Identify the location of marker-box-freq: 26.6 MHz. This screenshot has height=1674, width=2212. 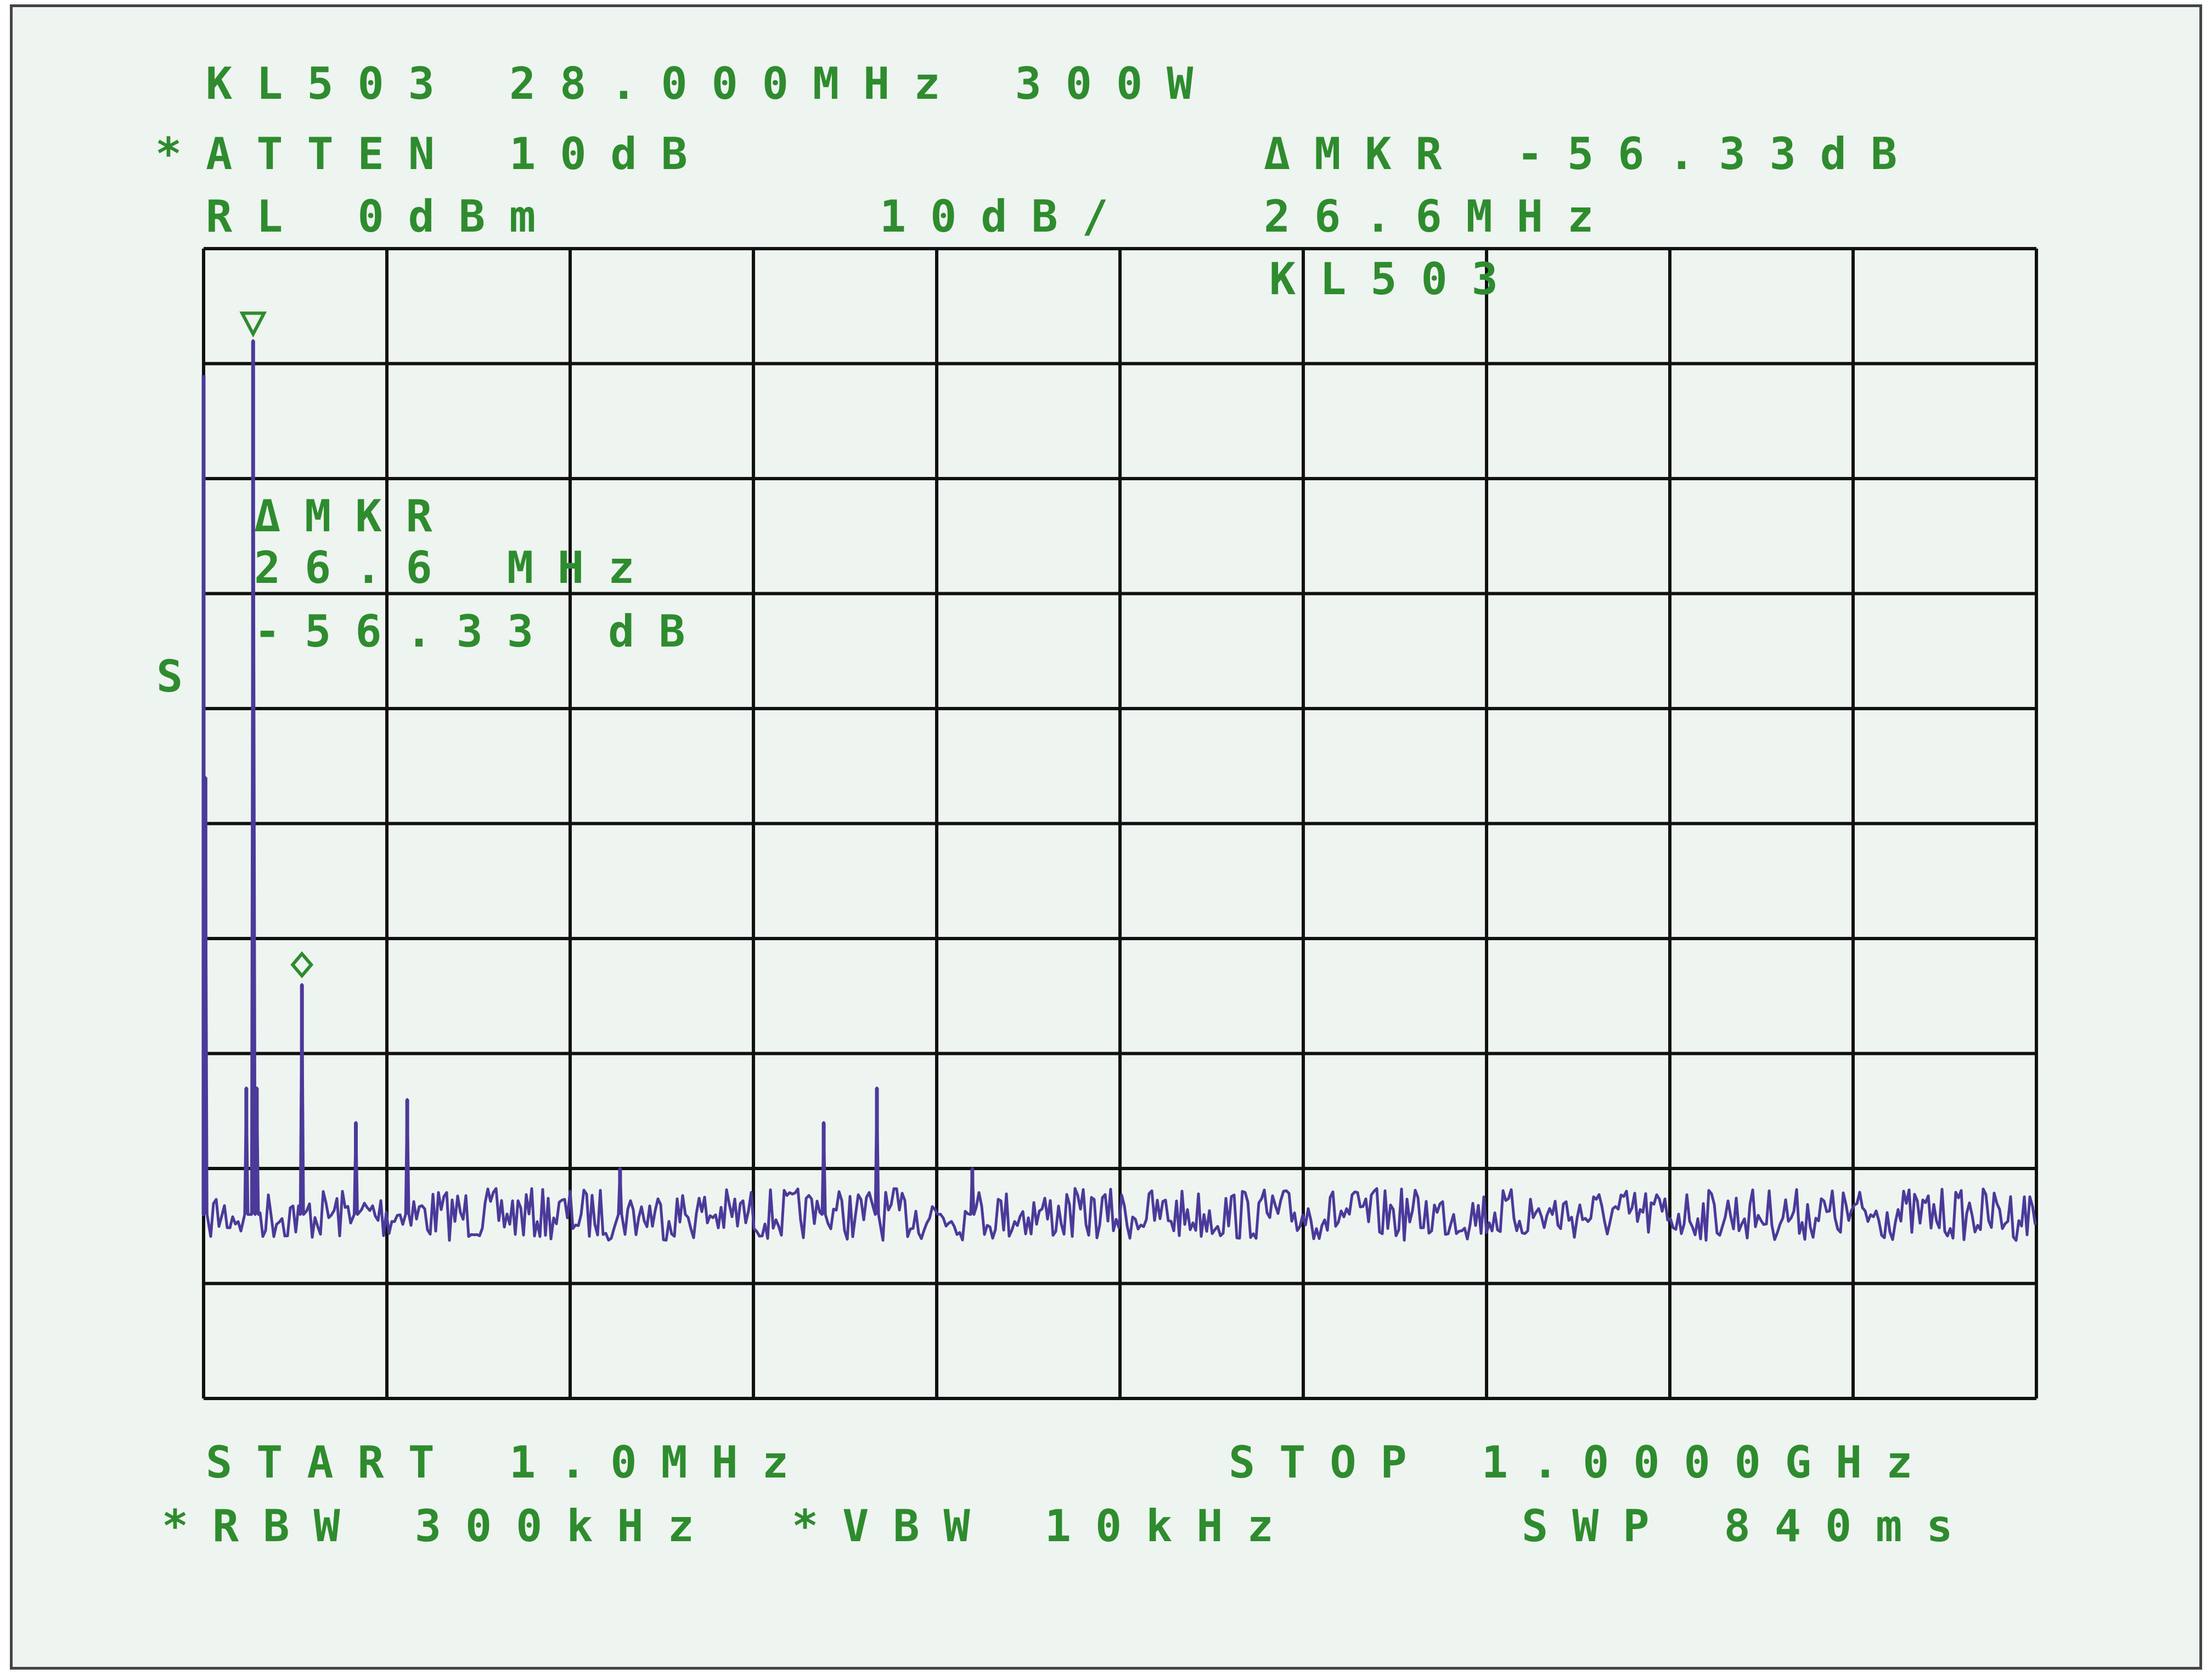
(457, 567).